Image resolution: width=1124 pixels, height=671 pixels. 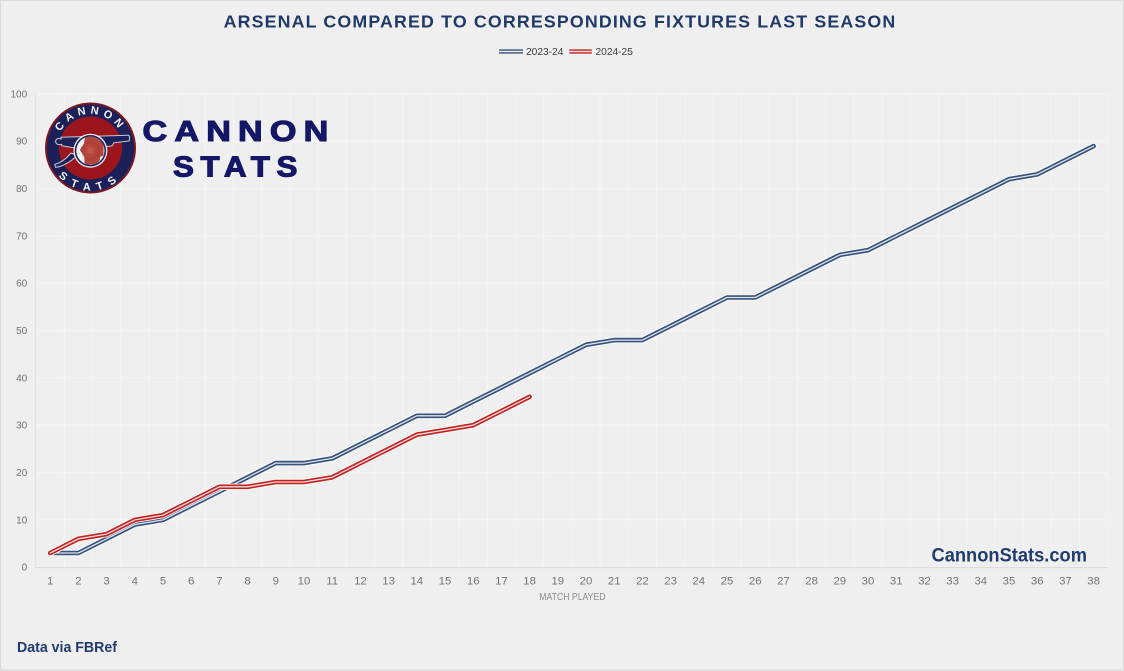 I want to click on svg-text: 31, so click(x=896, y=582).